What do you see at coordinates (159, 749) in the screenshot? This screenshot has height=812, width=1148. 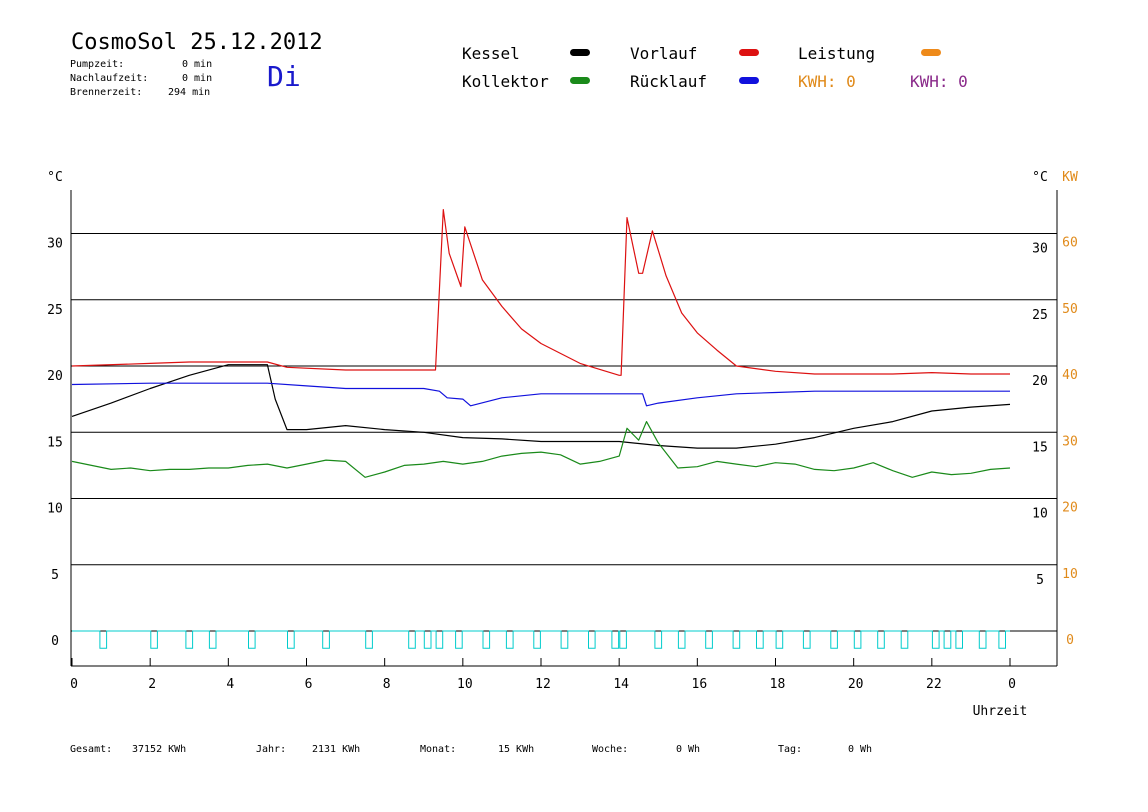 I see `footer-gesamt-value: 37152 KWh` at bounding box center [159, 749].